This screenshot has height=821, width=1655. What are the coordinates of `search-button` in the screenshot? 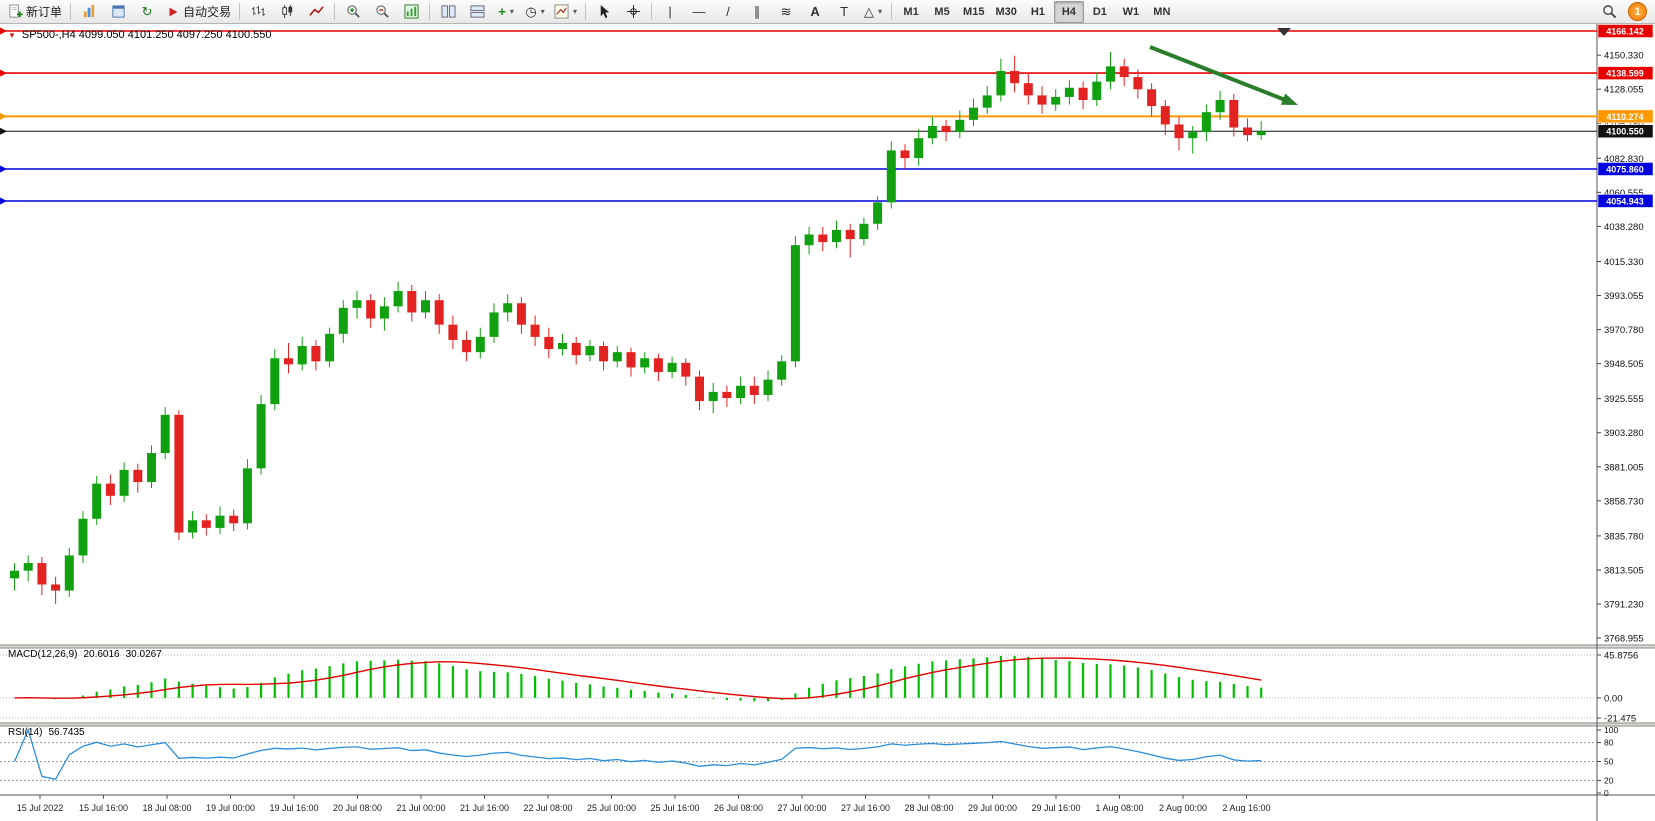 It's located at (1609, 12).